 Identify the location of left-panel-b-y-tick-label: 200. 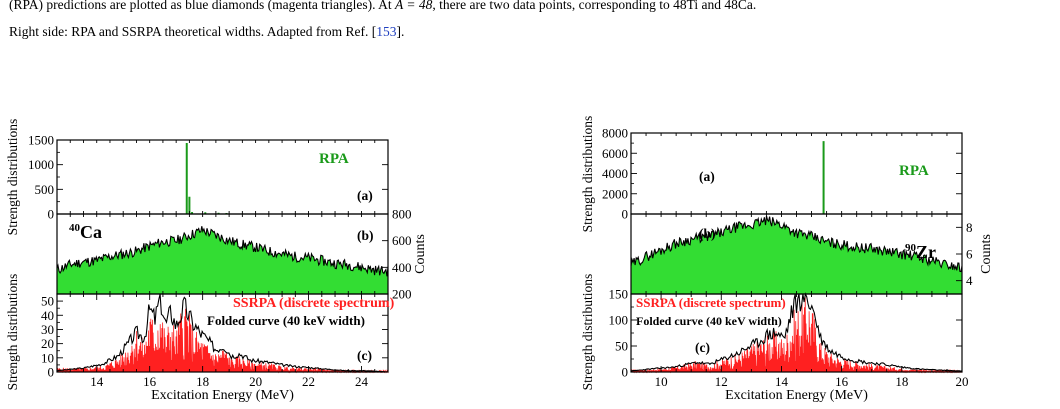
(402, 294).